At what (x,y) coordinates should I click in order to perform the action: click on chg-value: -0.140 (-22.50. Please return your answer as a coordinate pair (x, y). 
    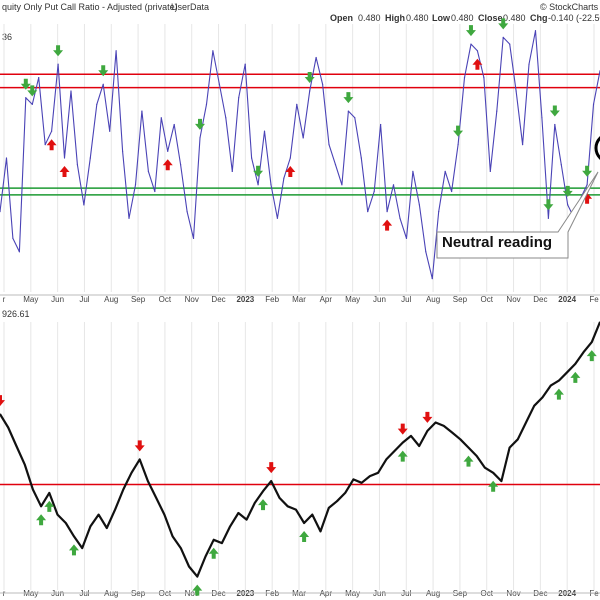
    Looking at the image, I should click on (574, 18).